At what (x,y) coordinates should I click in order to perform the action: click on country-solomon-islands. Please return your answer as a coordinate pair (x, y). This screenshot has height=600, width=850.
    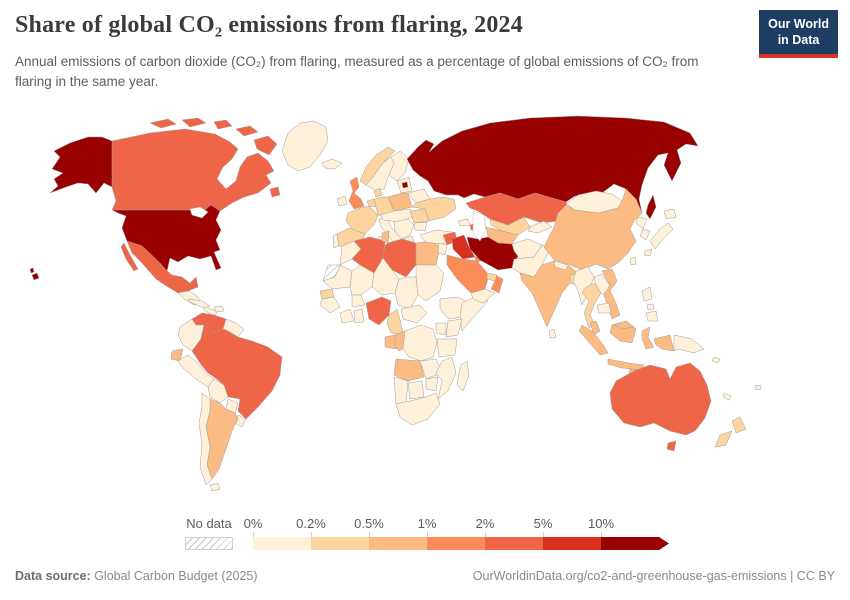
    Looking at the image, I should click on (716, 360).